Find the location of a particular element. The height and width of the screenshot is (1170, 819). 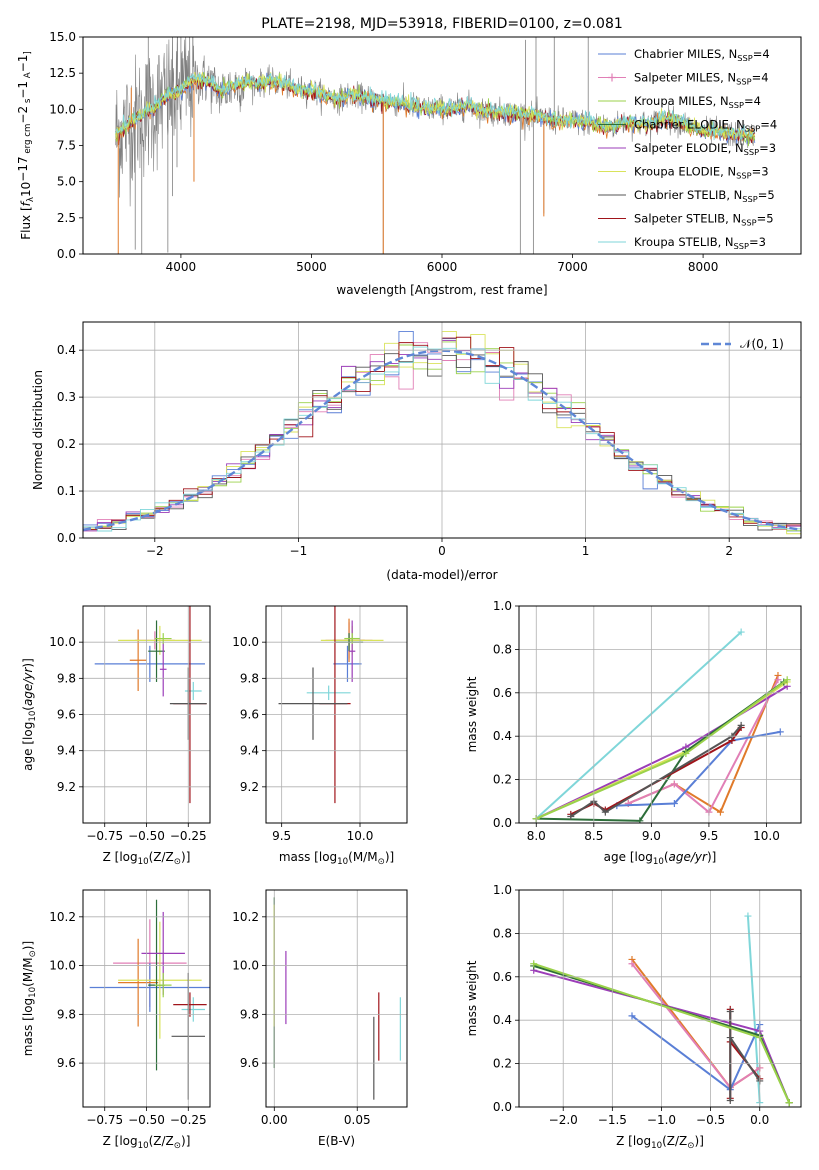

legend-label-part: Salpeter STELIB, N is located at coordinates (687, 219).